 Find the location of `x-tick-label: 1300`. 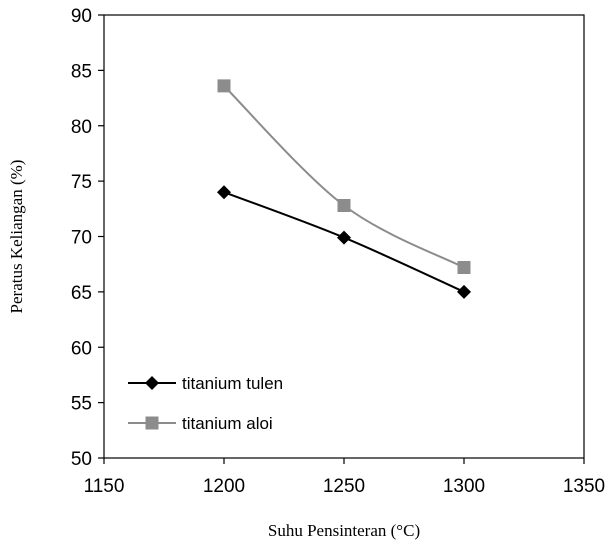

x-tick-label: 1300 is located at coordinates (464, 486).